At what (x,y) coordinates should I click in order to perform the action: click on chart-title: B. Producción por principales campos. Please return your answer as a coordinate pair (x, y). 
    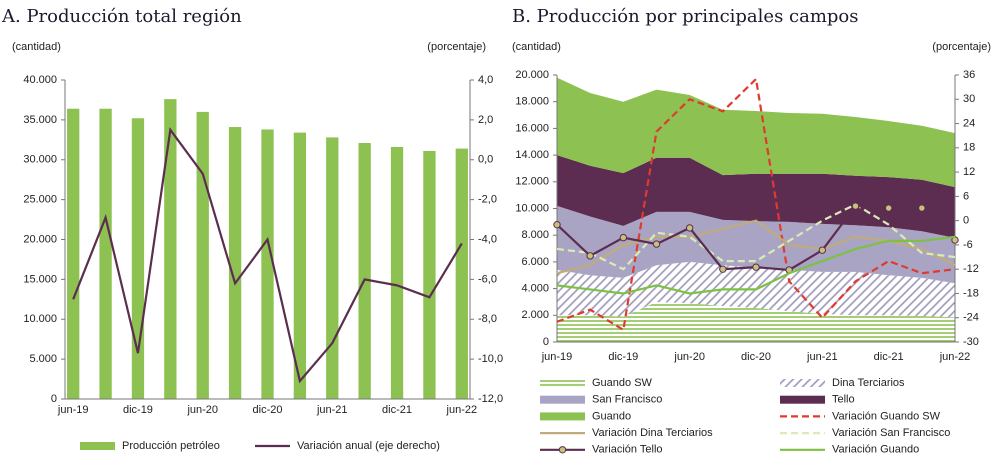
    Looking at the image, I should click on (685, 16).